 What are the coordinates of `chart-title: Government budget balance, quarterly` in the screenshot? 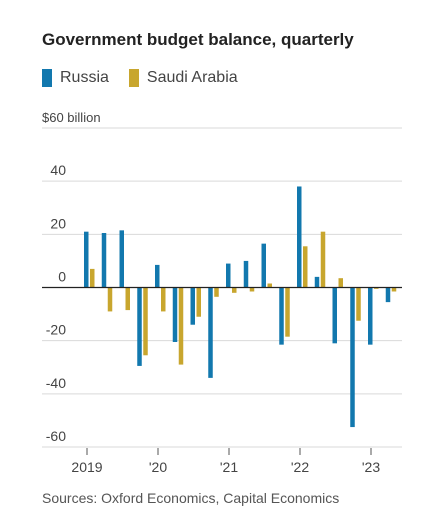 It's located at (198, 39).